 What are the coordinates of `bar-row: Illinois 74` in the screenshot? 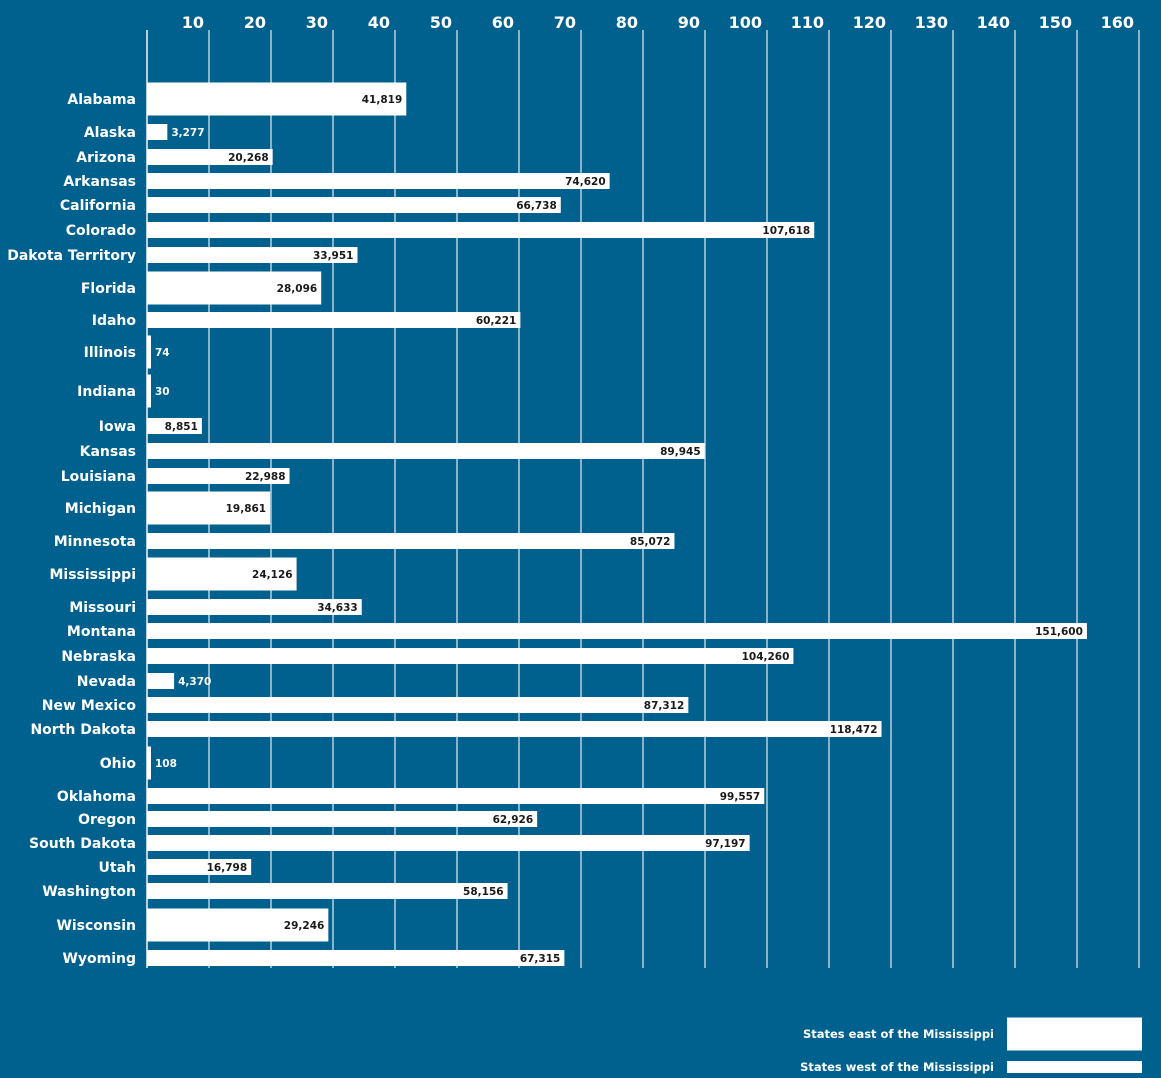 It's located at (127, 352).